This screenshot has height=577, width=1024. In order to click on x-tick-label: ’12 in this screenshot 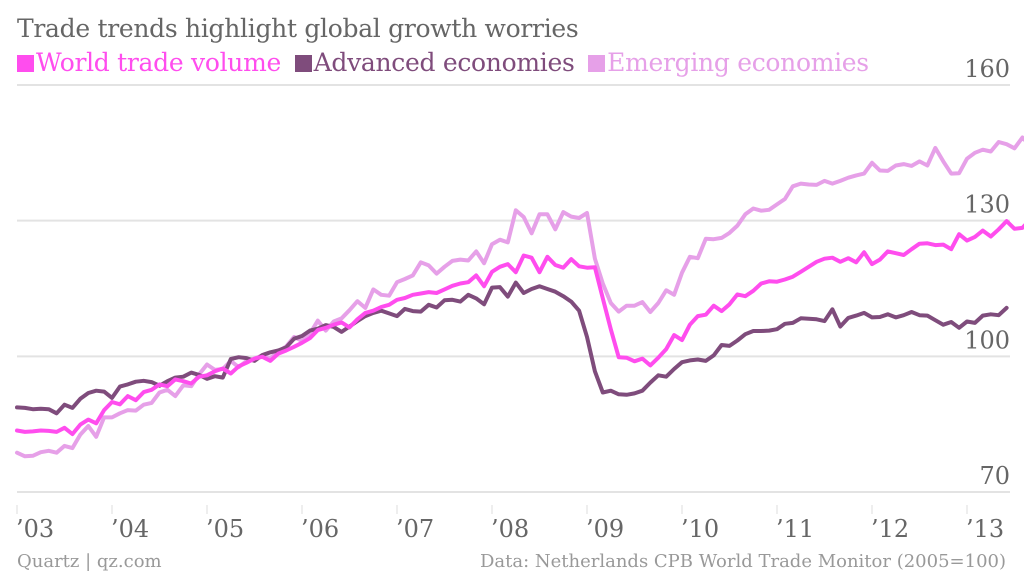, I will do `click(890, 529)`.